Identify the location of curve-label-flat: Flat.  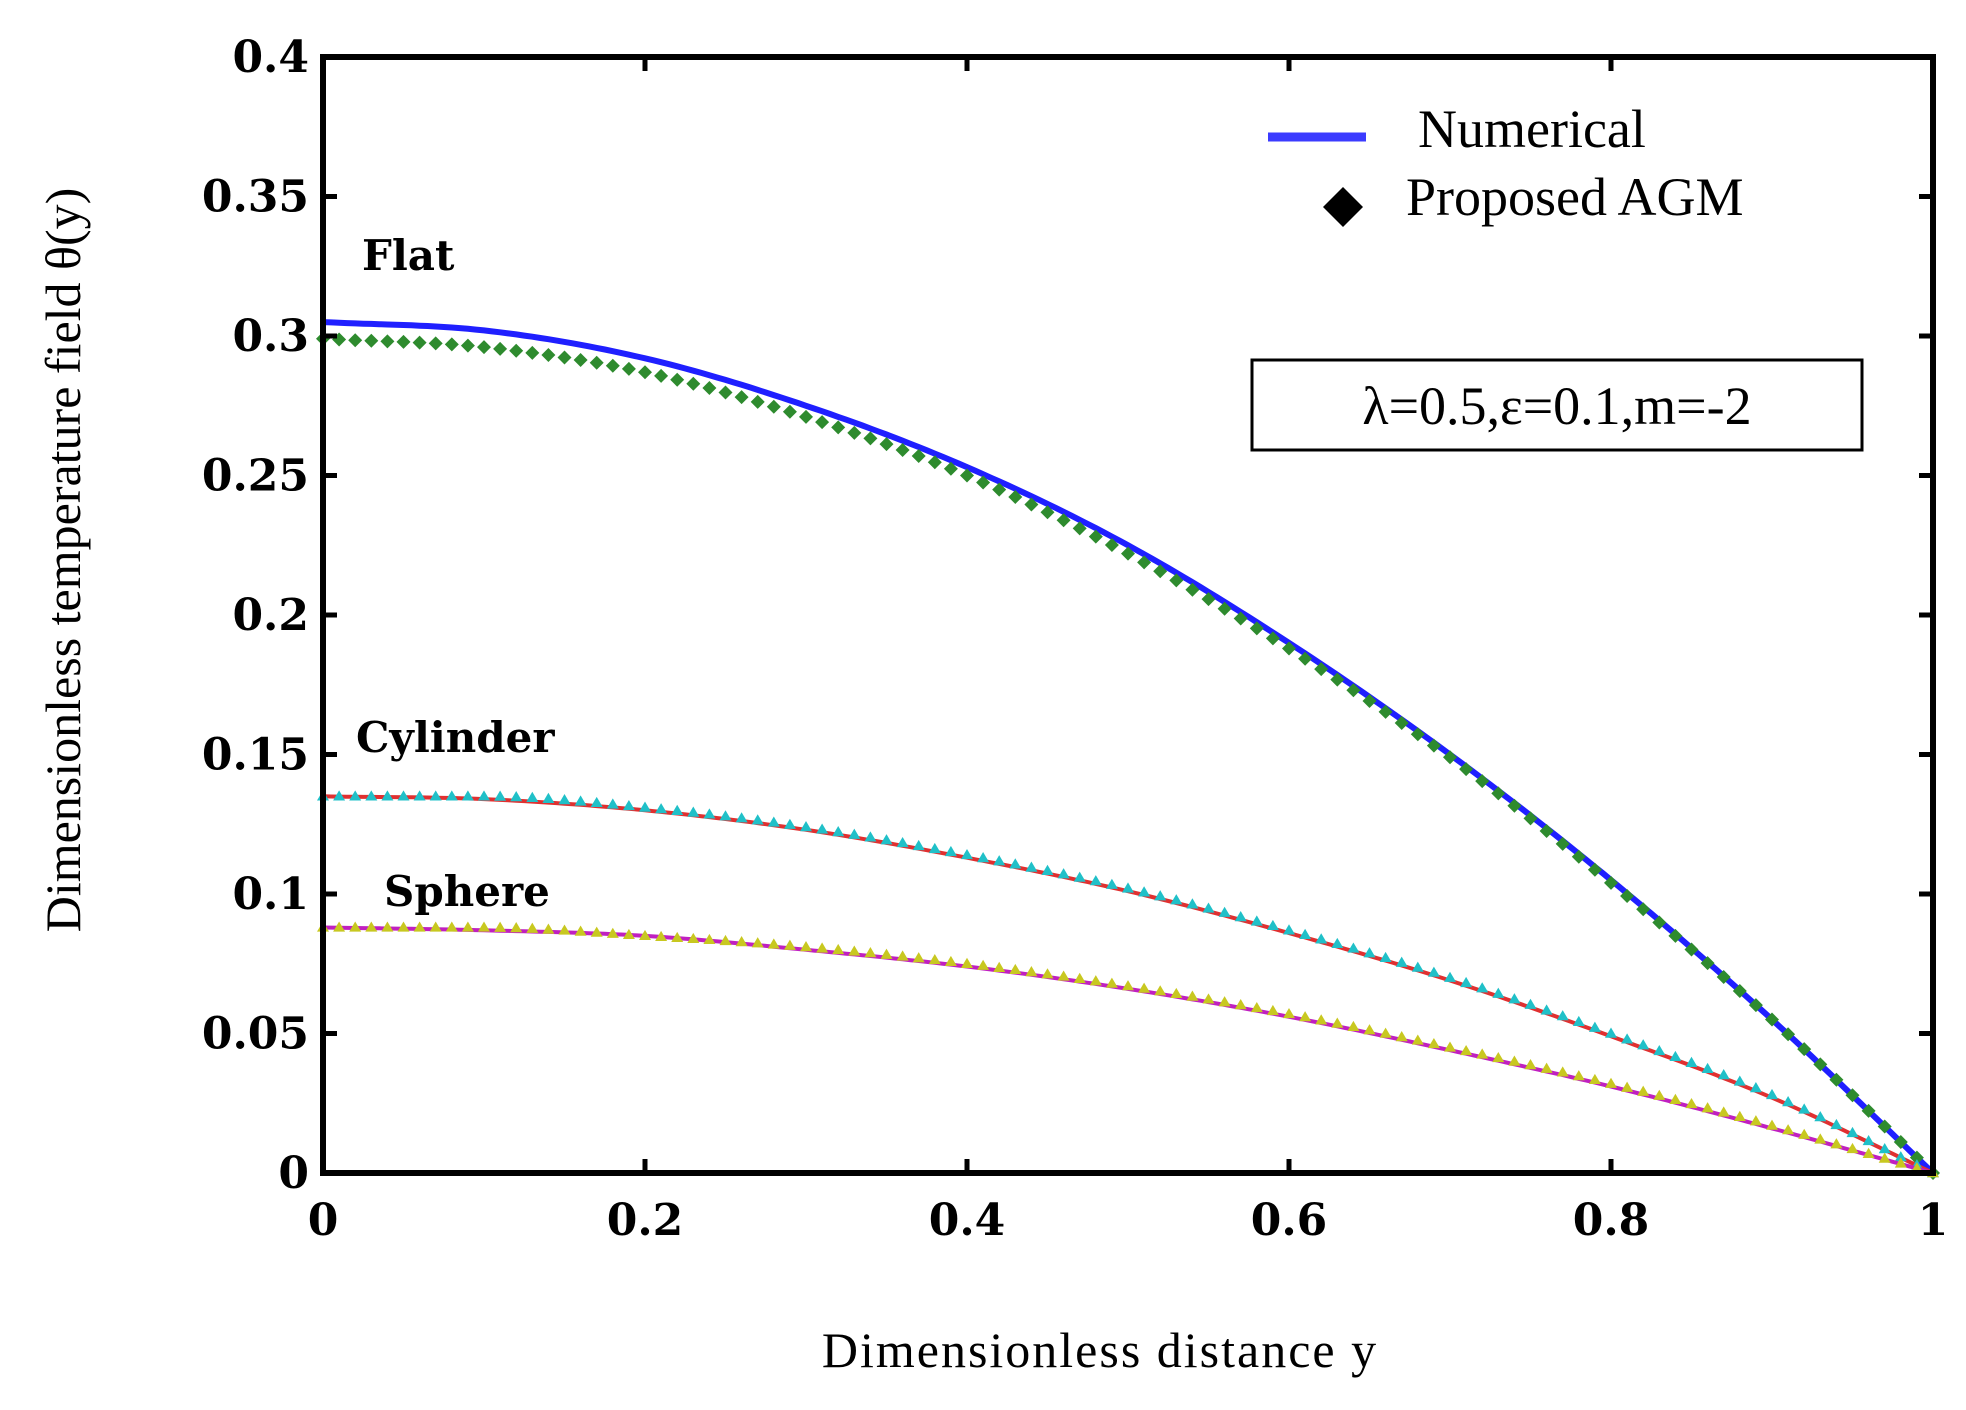
(408, 255).